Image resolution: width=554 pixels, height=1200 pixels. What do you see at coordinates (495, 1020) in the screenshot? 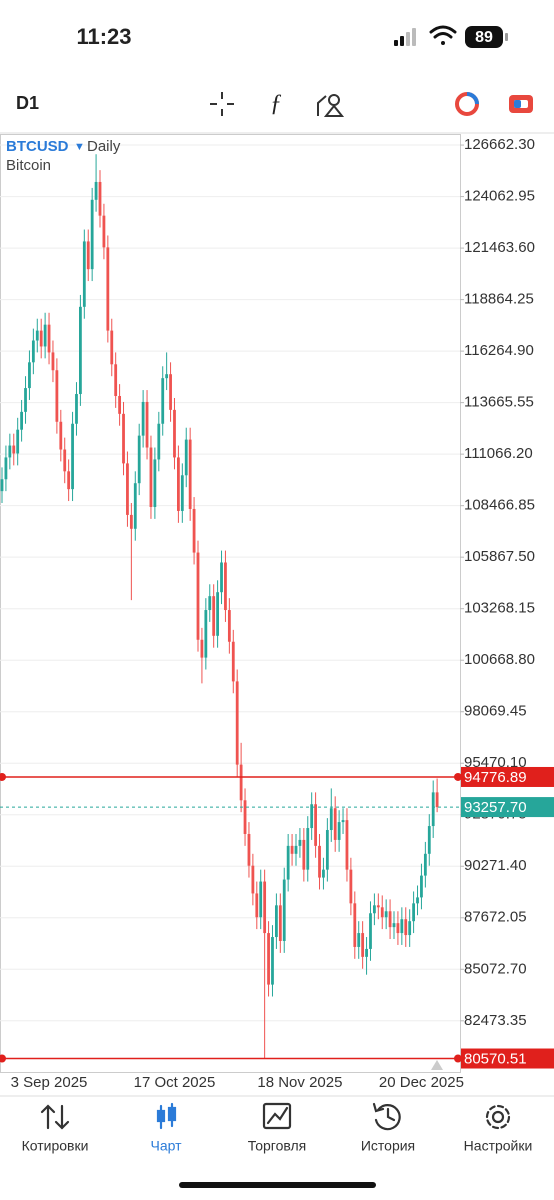
I see `y-tick-label: 82473.35` at bounding box center [495, 1020].